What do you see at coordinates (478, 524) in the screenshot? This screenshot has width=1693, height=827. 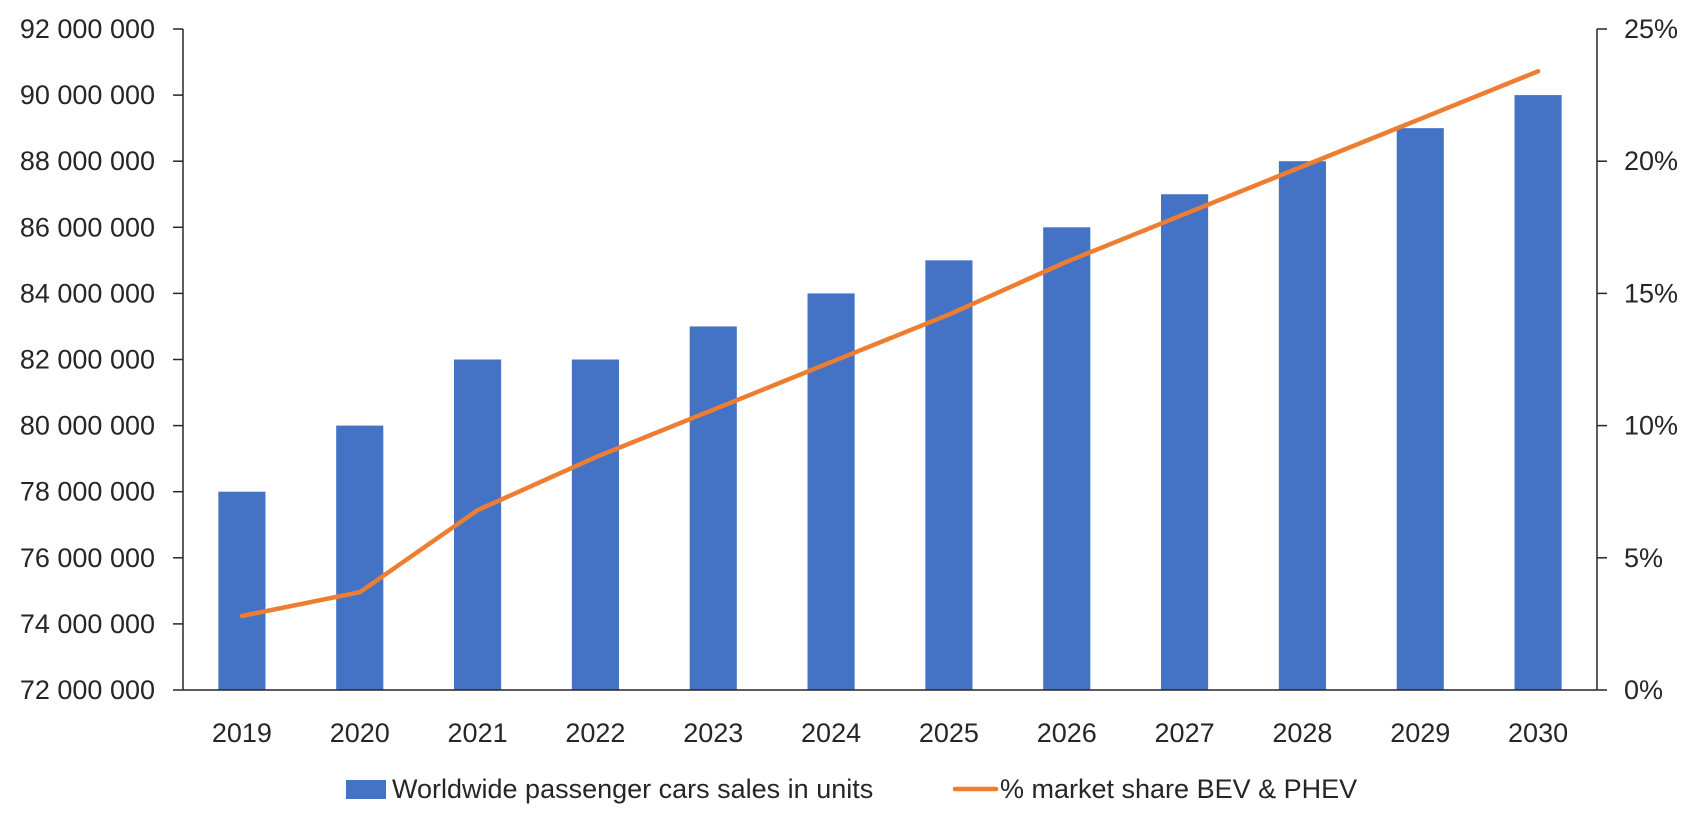 I see `bar-sales-2021` at bounding box center [478, 524].